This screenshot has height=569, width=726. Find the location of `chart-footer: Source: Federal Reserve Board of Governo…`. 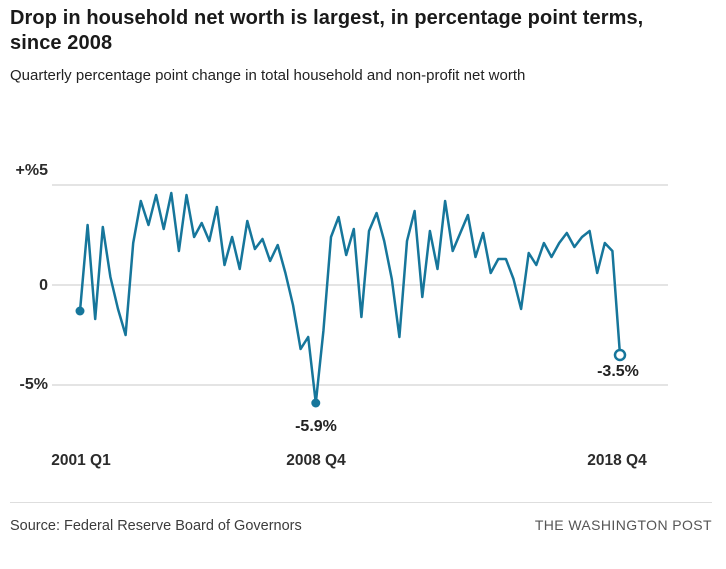

chart-footer: Source: Federal Reserve Board of Governo… is located at coordinates (361, 518).